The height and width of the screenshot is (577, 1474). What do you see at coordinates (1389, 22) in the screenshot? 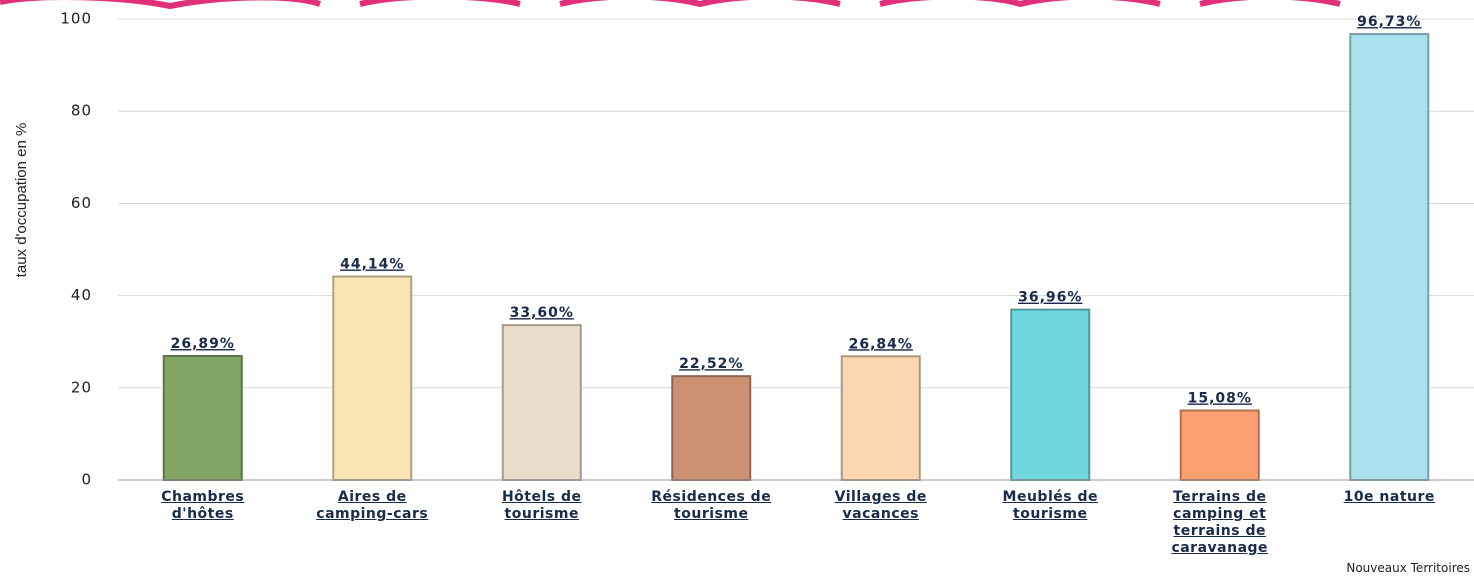
I see `value-label: 96,73%` at bounding box center [1389, 22].